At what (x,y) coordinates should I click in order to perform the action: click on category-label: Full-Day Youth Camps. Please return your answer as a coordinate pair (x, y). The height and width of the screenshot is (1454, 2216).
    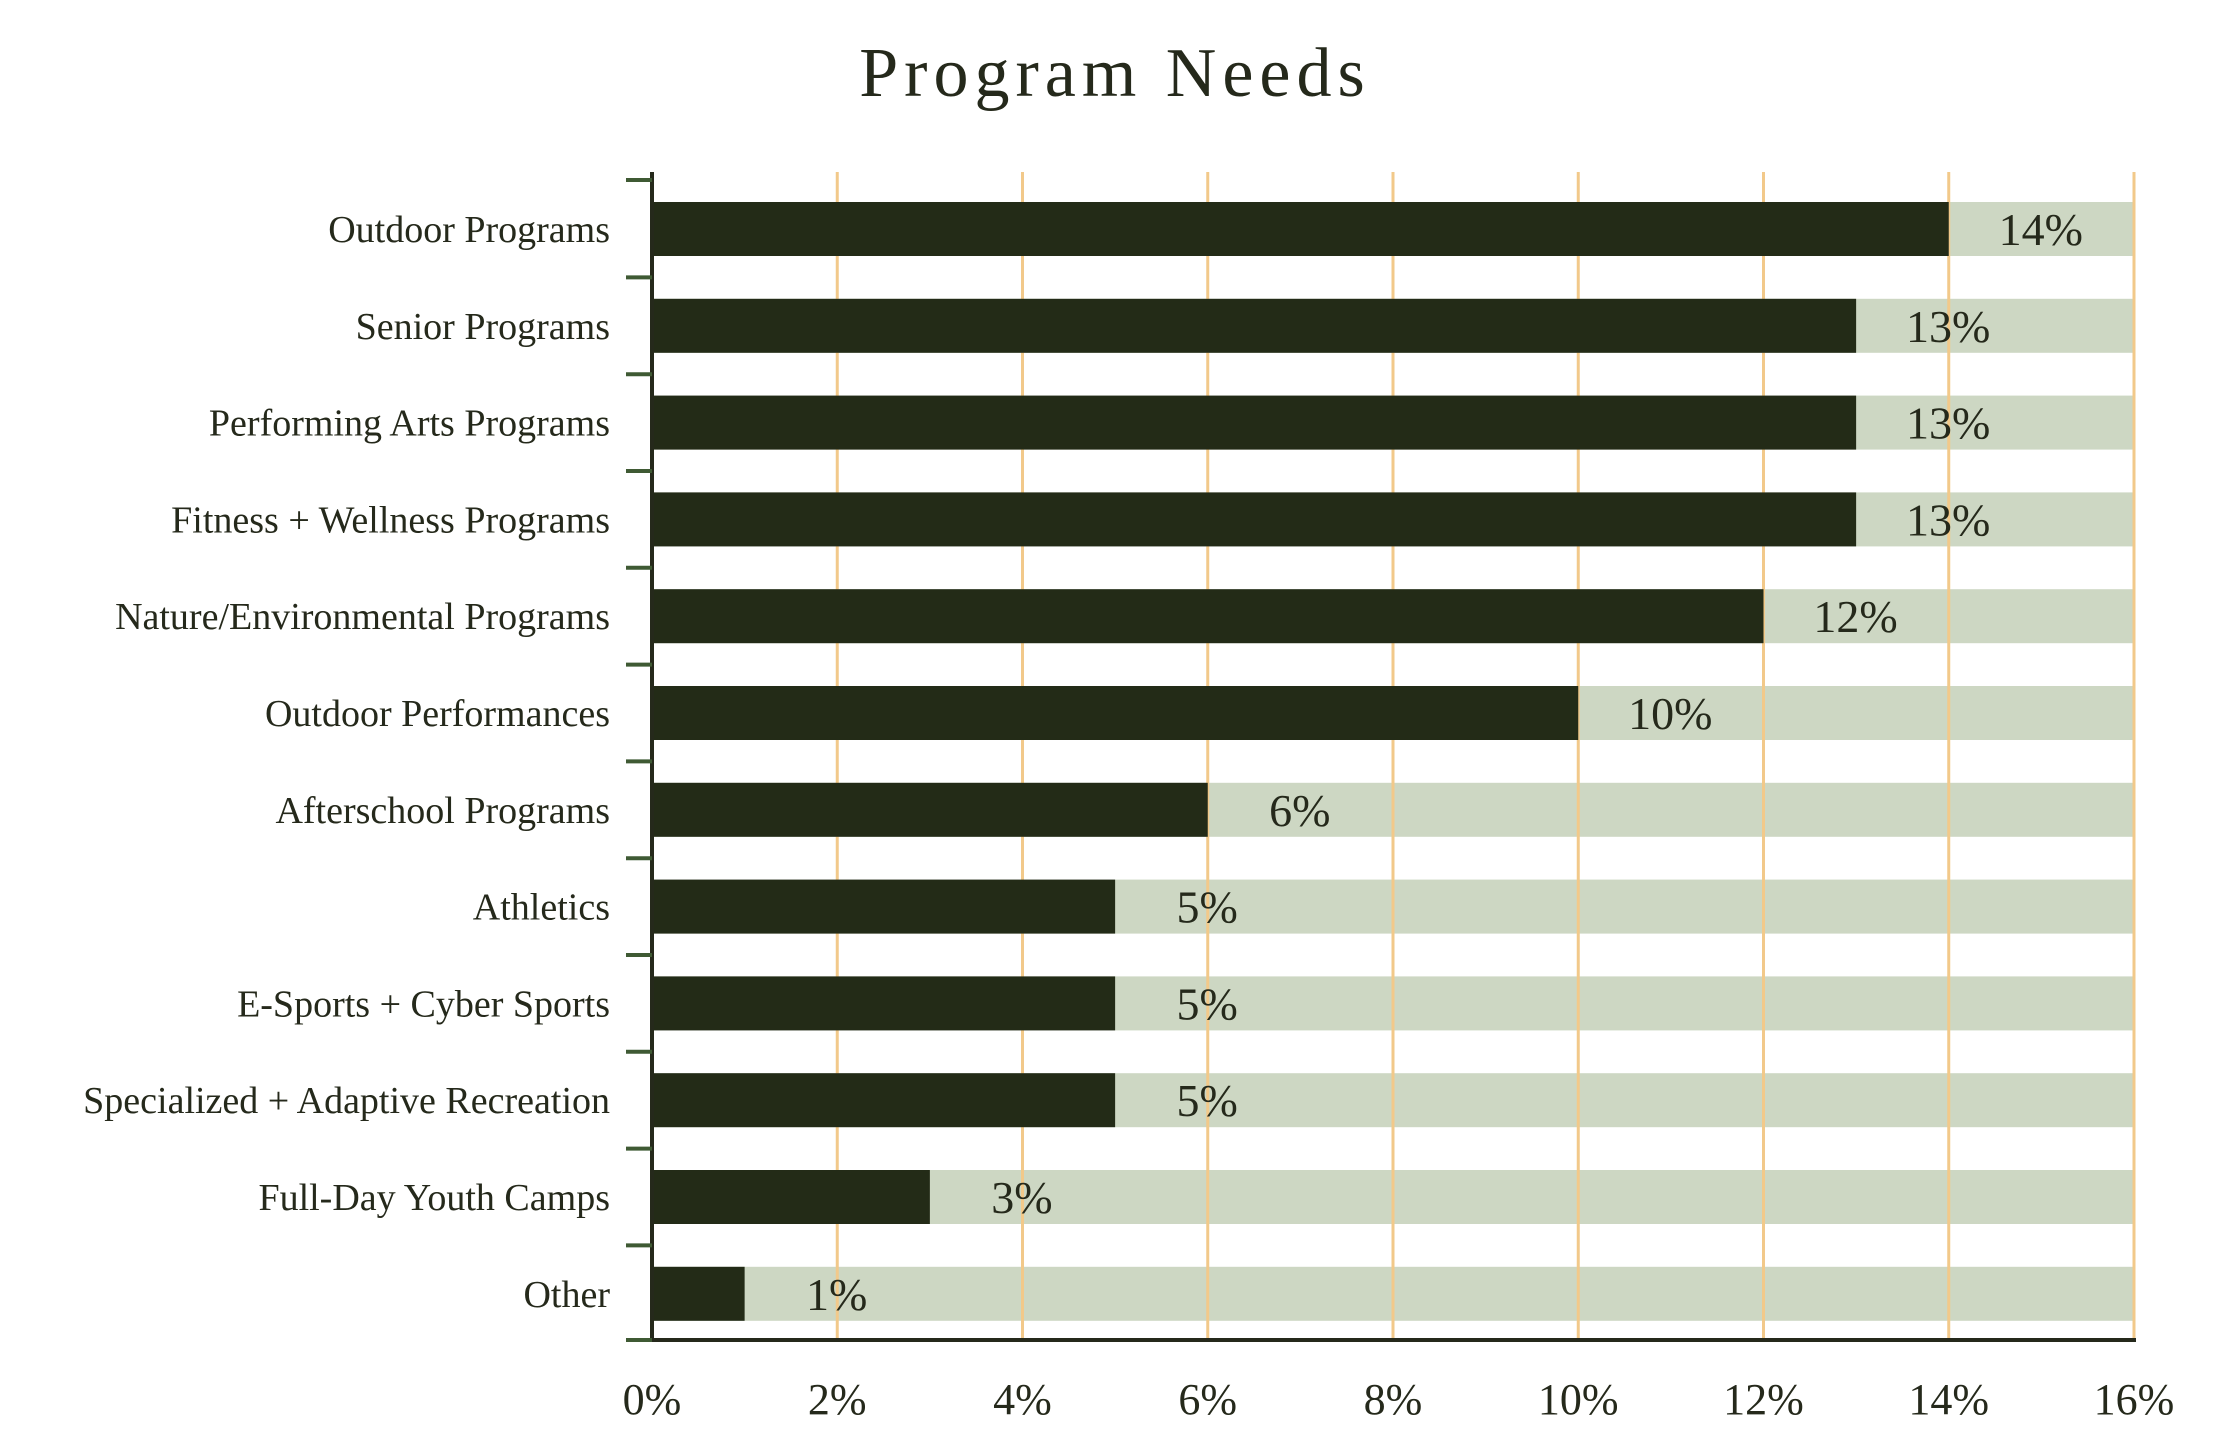
    Looking at the image, I should click on (434, 1198).